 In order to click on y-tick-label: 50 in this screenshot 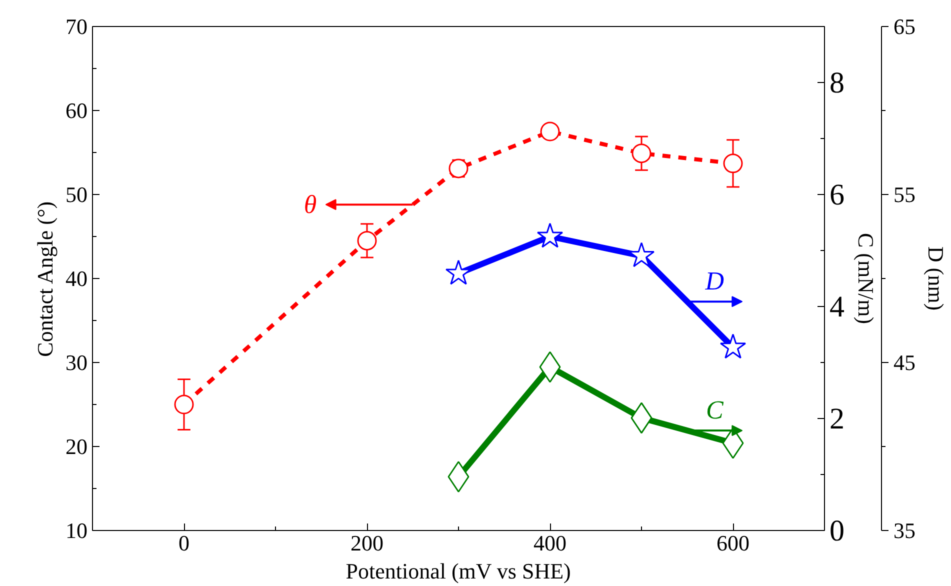, I will do `click(77, 194)`.